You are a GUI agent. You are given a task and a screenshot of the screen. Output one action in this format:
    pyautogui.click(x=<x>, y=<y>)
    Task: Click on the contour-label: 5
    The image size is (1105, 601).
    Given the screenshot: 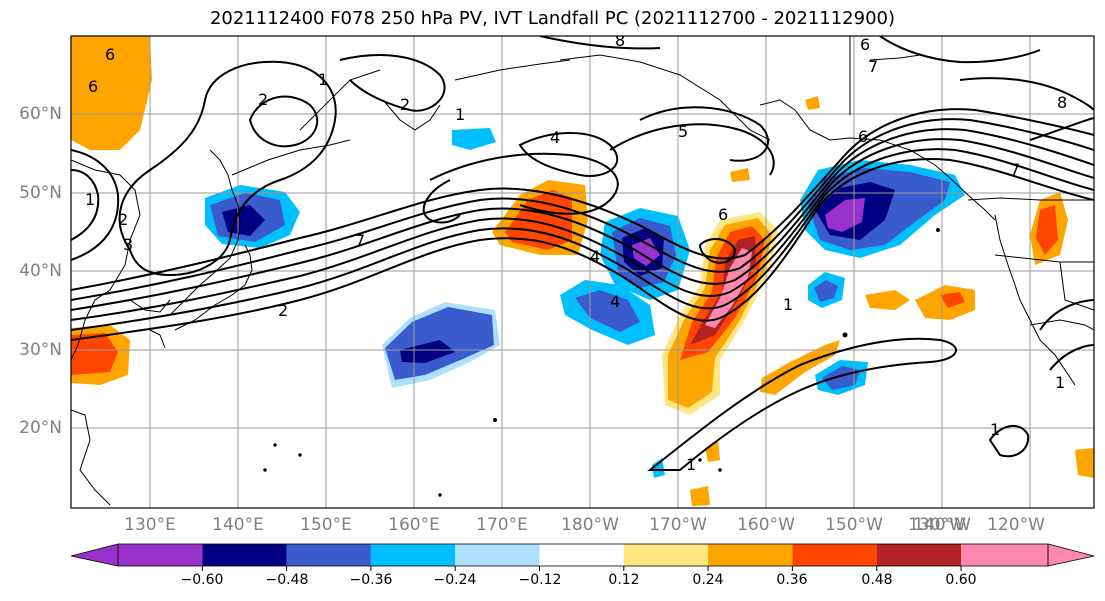 What is the action you would take?
    pyautogui.click(x=683, y=131)
    